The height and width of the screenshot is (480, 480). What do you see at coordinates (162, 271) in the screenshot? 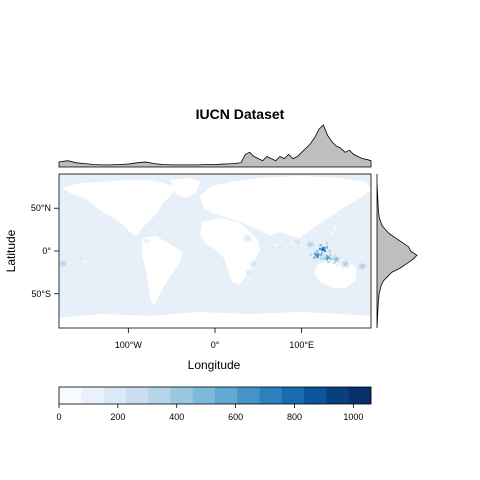
I see `south-america-landmass` at bounding box center [162, 271].